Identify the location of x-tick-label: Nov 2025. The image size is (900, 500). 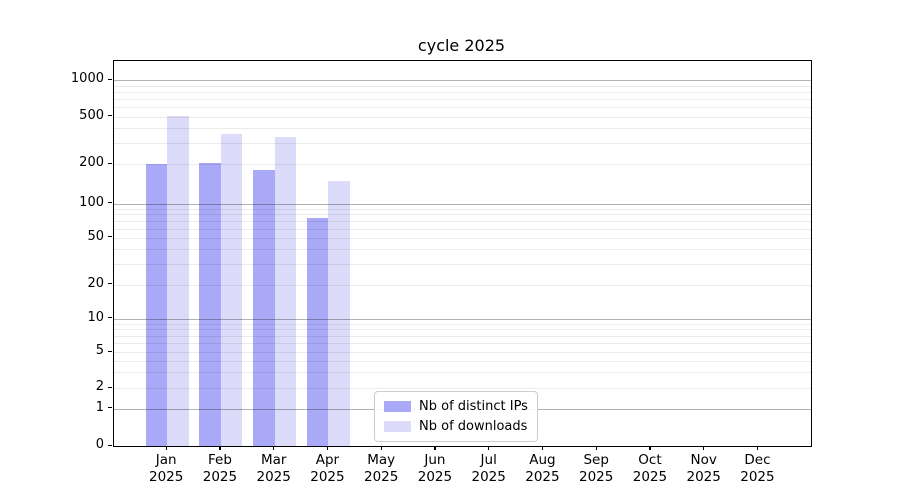
(703, 468).